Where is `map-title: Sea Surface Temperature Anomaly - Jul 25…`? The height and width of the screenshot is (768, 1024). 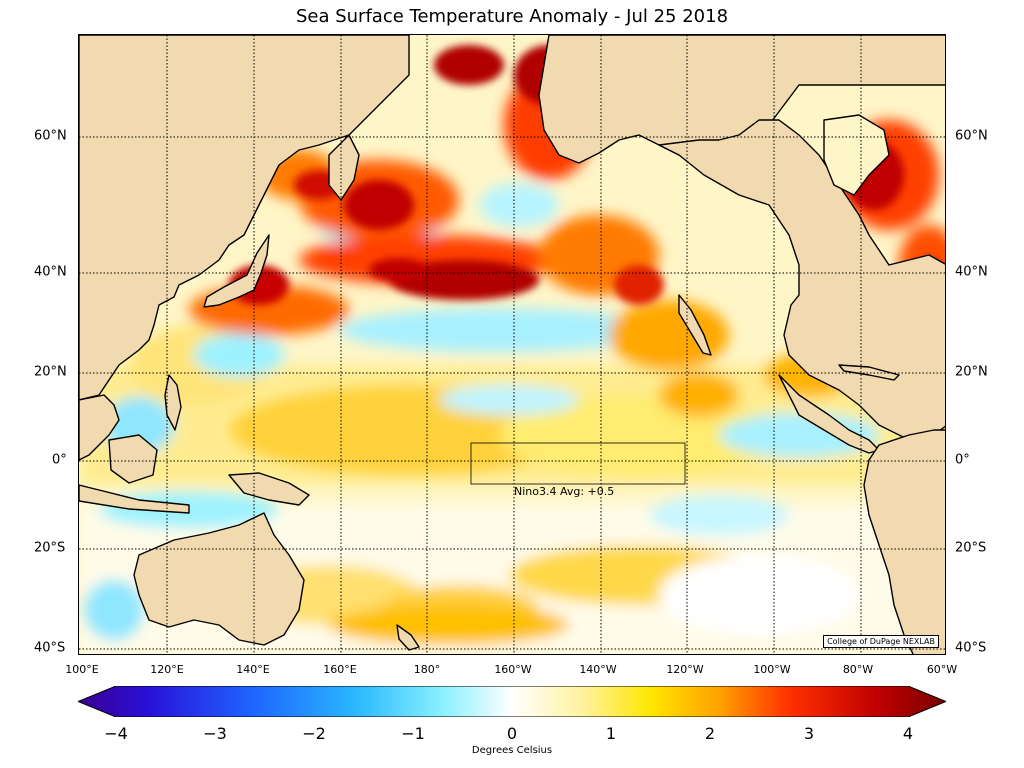
map-title: Sea Surface Temperature Anomaly - Jul 25… is located at coordinates (512, 16).